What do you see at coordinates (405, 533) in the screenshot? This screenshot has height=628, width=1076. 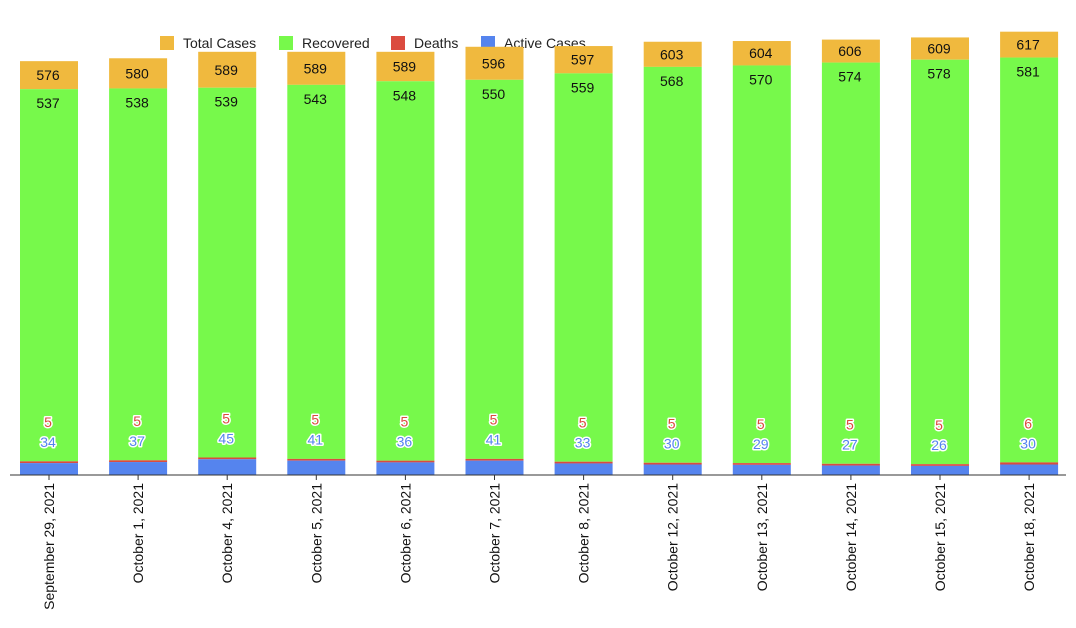 I see `x-tick-label: October 6, 2021` at bounding box center [405, 533].